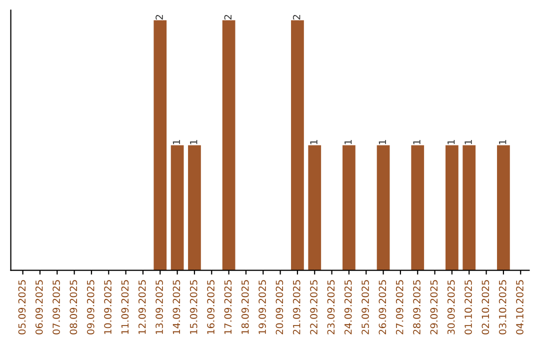 This screenshot has height=340, width=540. I want to click on x-tick-label: 01.10.2025, so click(468, 307).